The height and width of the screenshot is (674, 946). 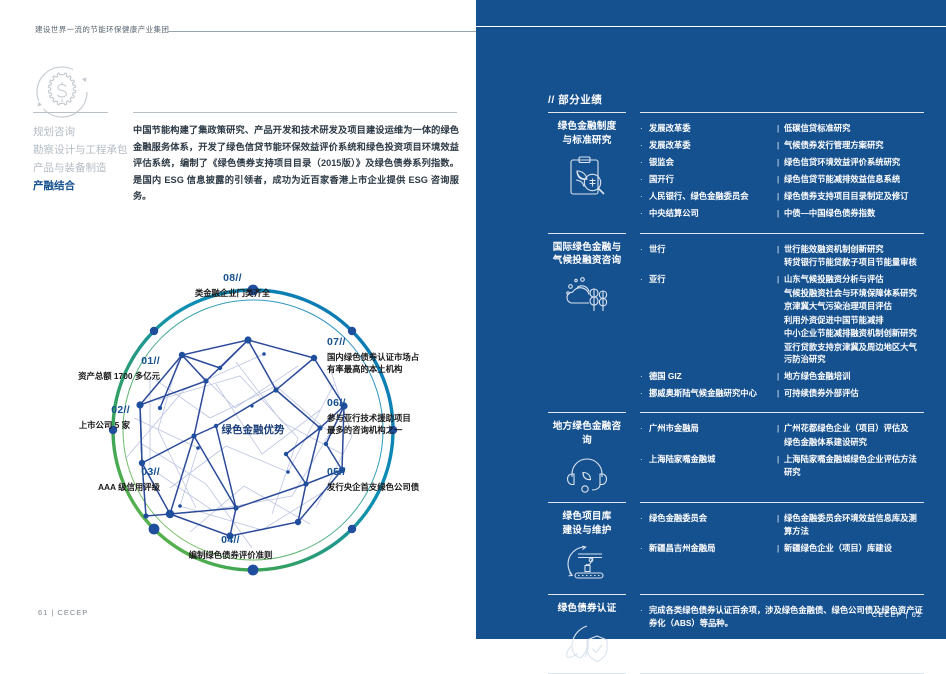 I want to click on diagram-label-02-text: 上市公司 5 家, so click(x=104, y=424).